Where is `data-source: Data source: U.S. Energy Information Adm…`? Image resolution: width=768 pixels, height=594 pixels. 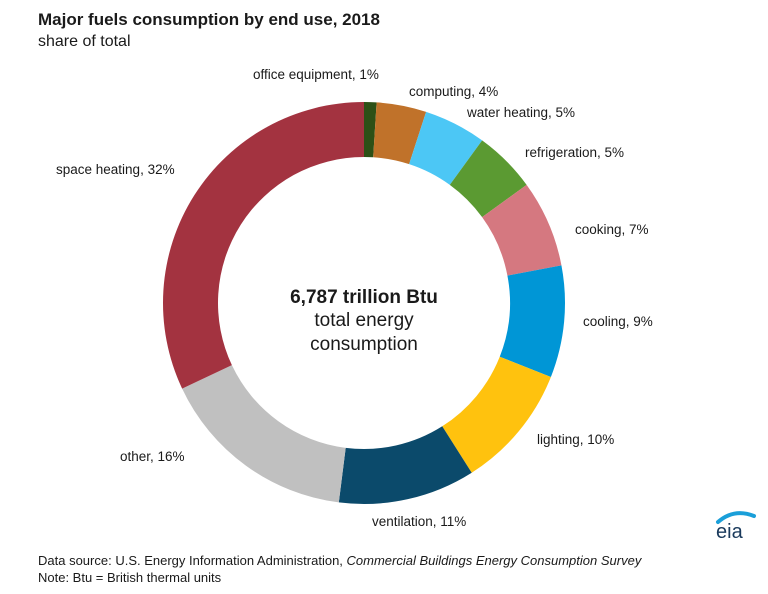 data-source: Data source: U.S. Energy Information Adm… is located at coordinates (339, 560).